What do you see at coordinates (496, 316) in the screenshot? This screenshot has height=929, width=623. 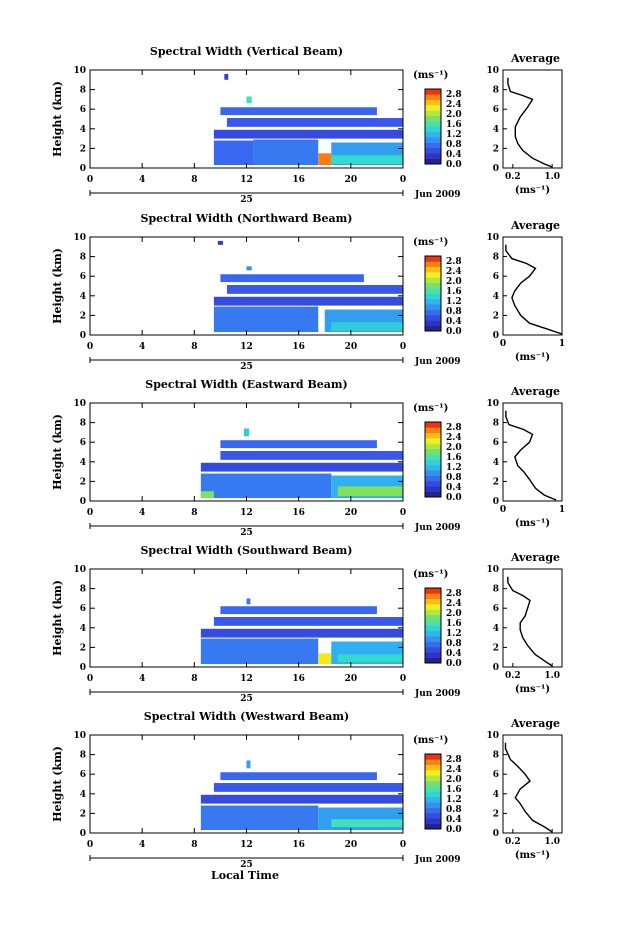 I see `average-y-tick-label: 2` at bounding box center [496, 316].